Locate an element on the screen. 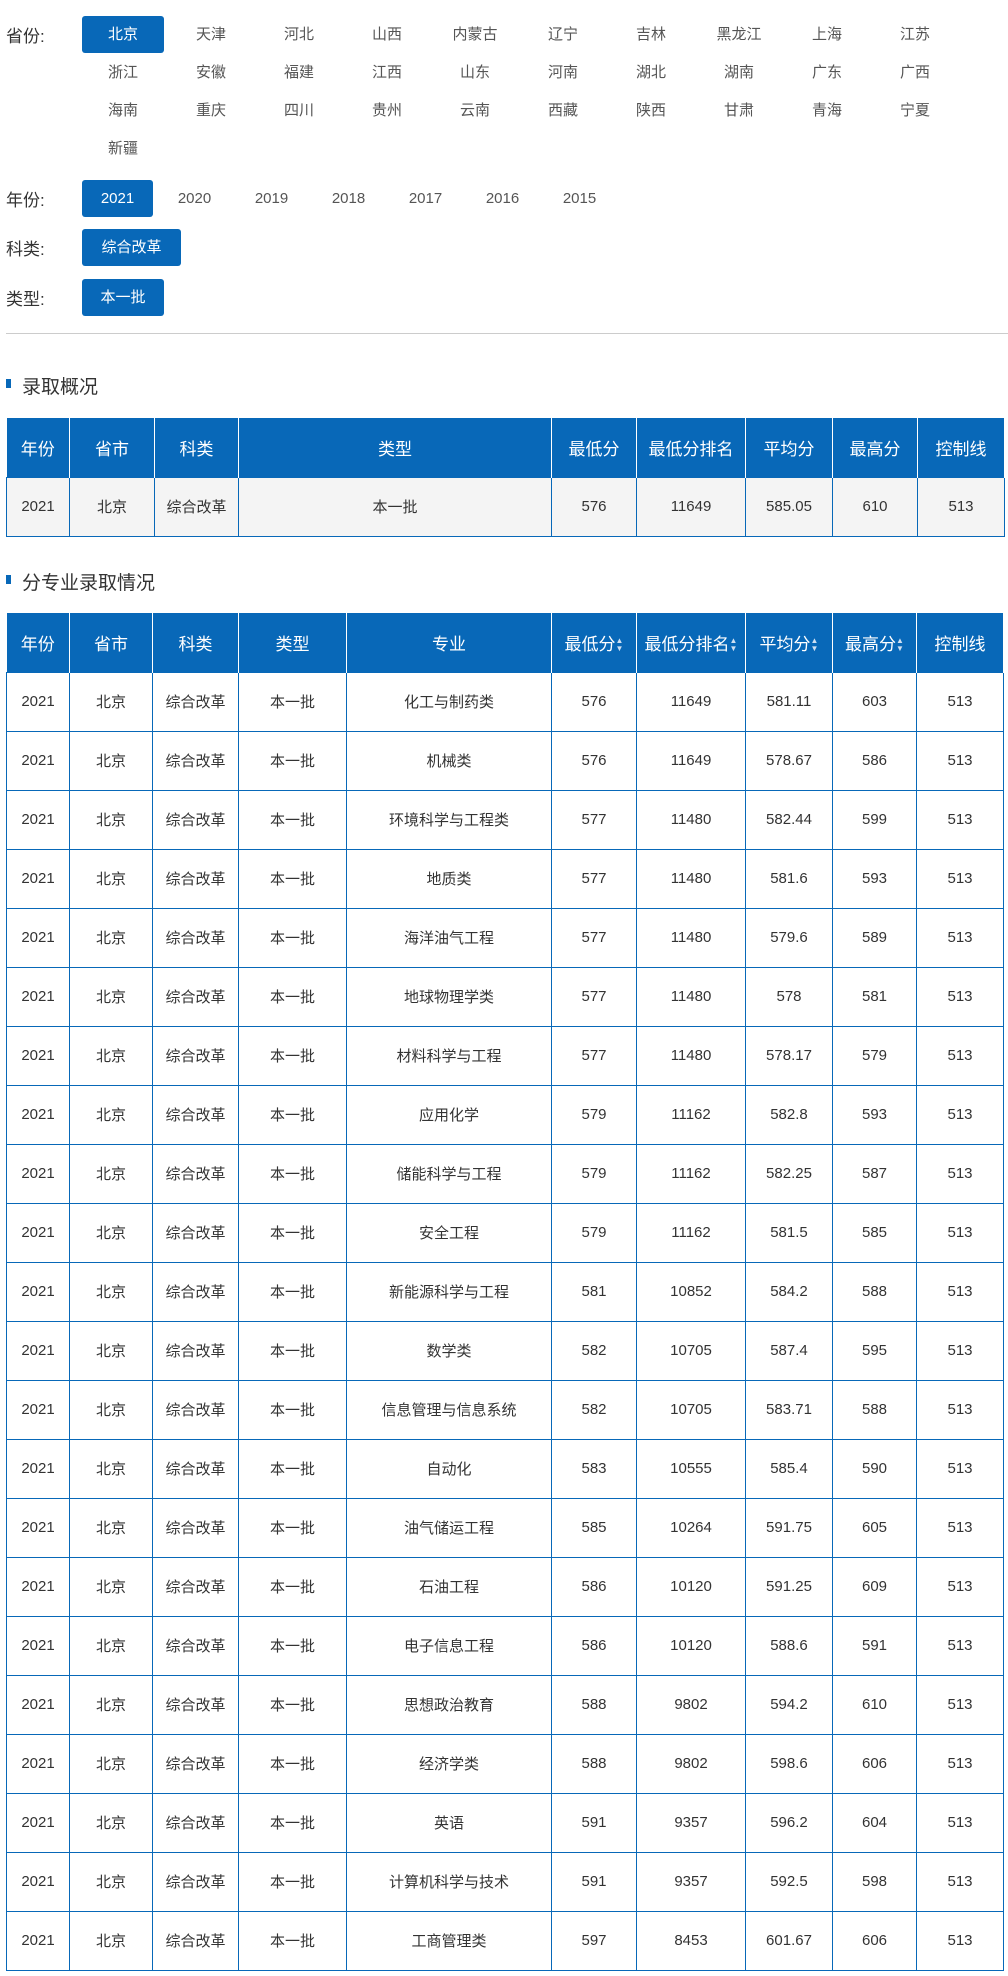 Image resolution: width=1008 pixels, height=1976 pixels. year-option: 2020 is located at coordinates (194, 198).